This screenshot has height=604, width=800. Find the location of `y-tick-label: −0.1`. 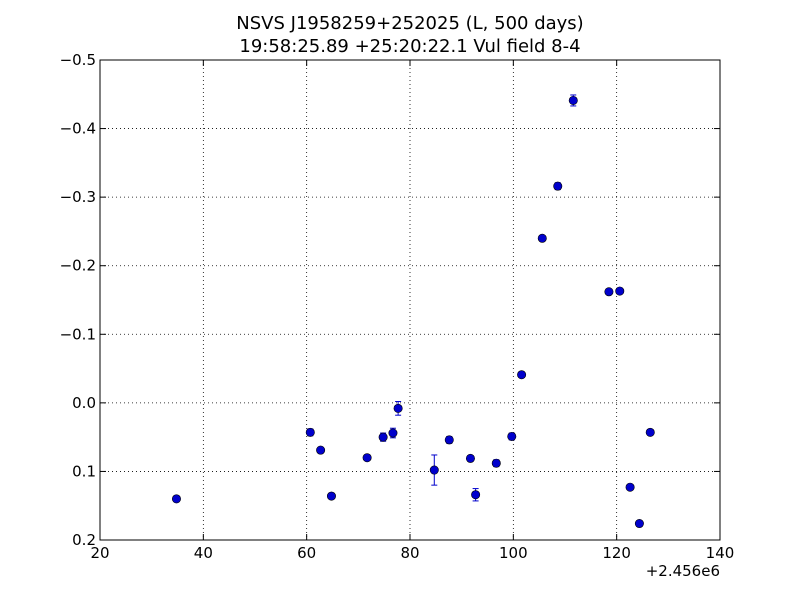

y-tick-label: −0.1 is located at coordinates (78, 334).